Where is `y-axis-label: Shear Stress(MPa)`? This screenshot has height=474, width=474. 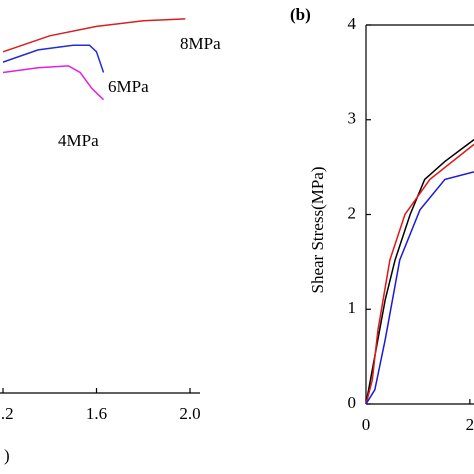
y-axis-label: Shear Stress(MPa) is located at coordinates (317, 229).